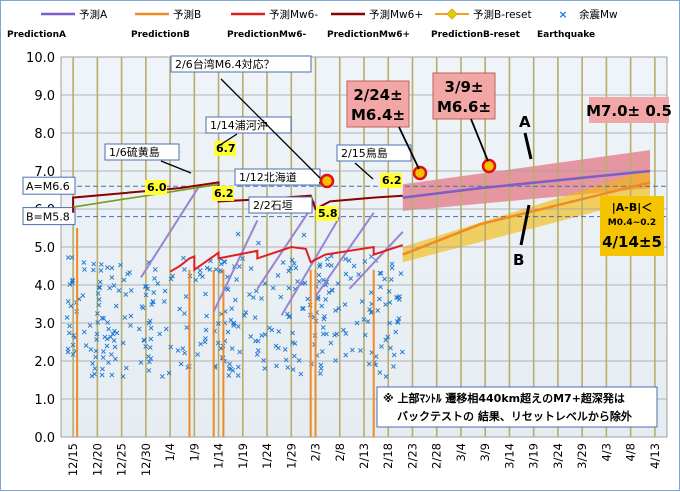  I want to click on x-tick-label: 3/4, so click(461, 452).